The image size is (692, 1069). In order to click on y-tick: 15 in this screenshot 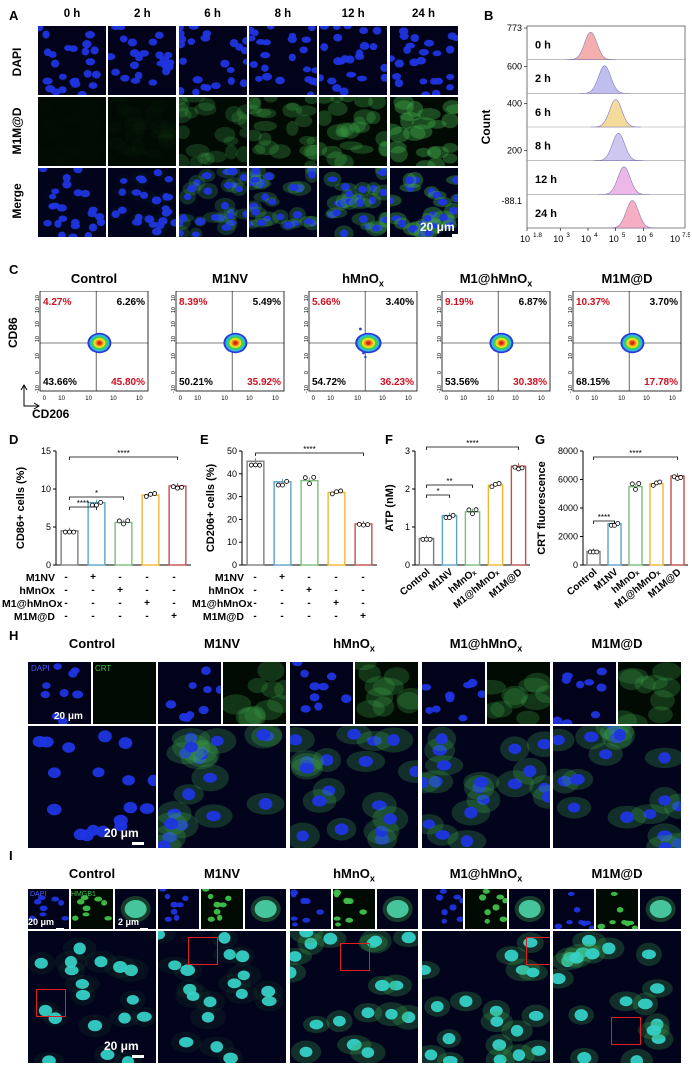, I will do `click(46, 451)`.